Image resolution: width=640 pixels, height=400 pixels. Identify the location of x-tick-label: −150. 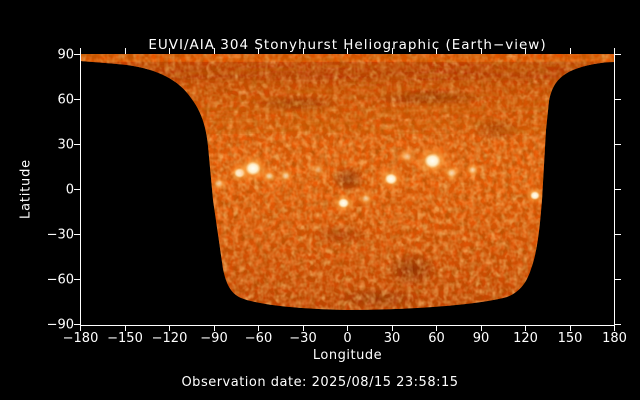
(125, 338).